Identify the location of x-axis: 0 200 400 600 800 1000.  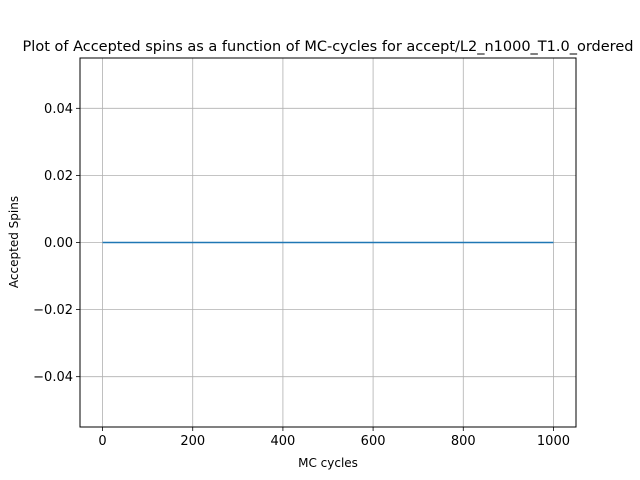
(334, 438).